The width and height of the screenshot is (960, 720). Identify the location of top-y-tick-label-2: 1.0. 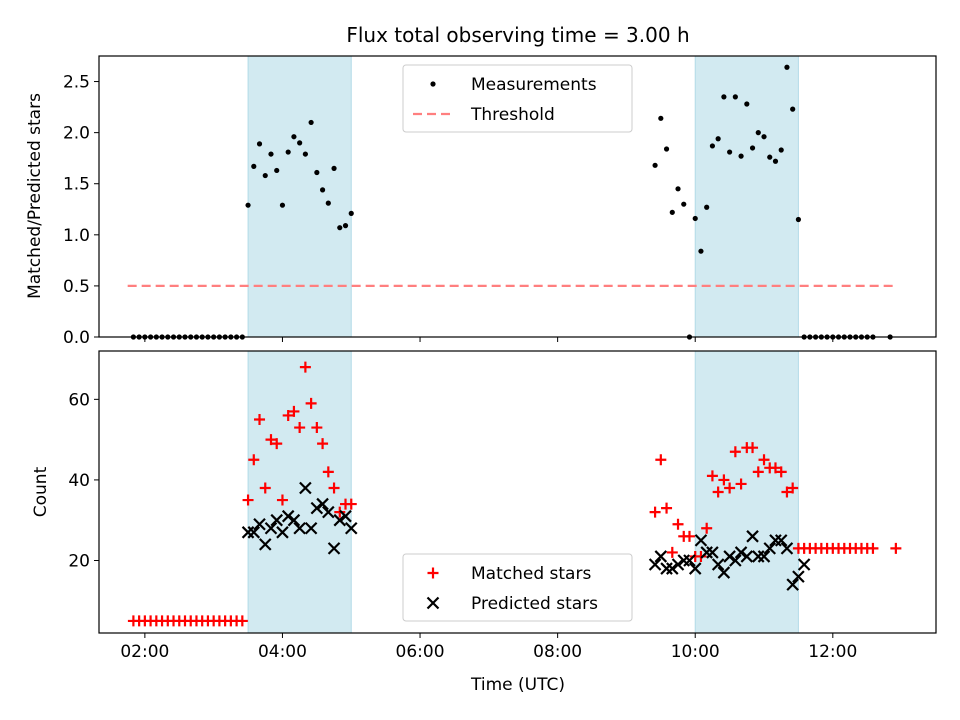
(76, 236).